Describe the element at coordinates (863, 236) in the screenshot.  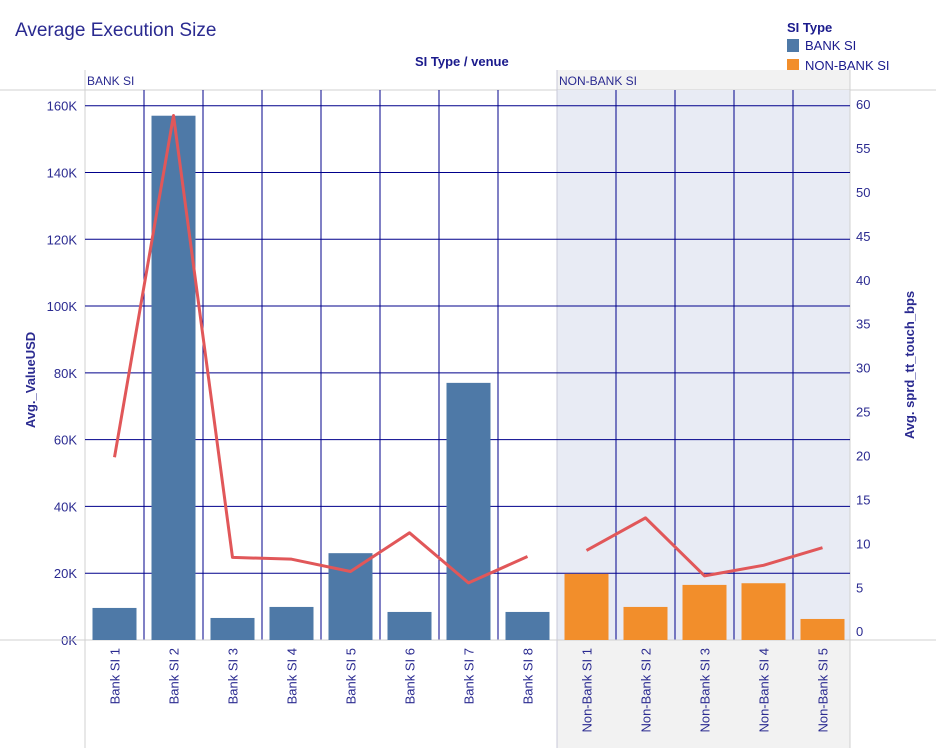
I see `y2-tick-label: 45` at that location.